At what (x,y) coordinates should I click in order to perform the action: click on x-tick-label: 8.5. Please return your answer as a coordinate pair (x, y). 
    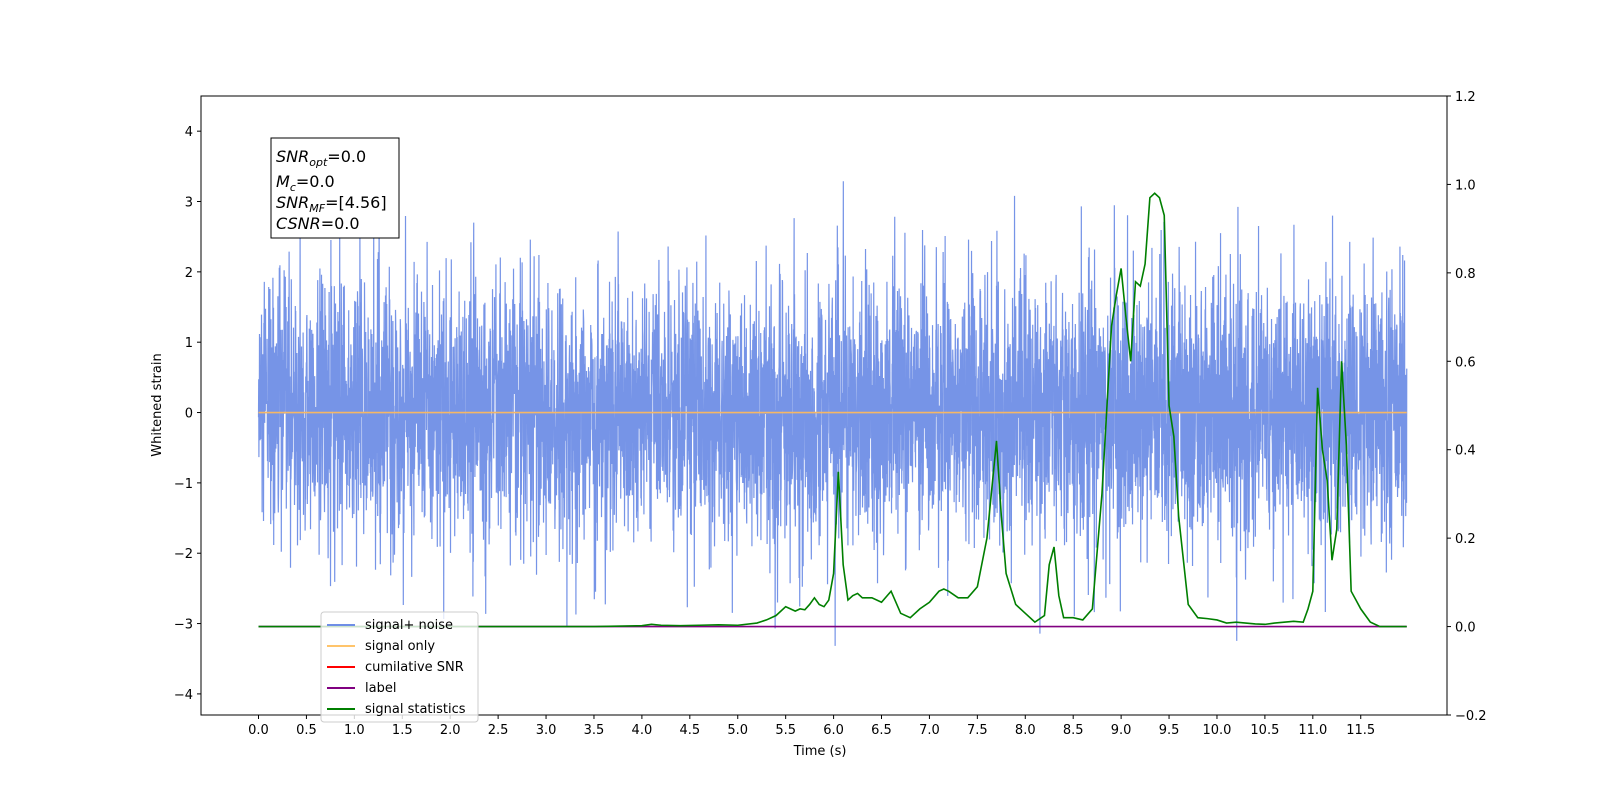
    Looking at the image, I should click on (1073, 730).